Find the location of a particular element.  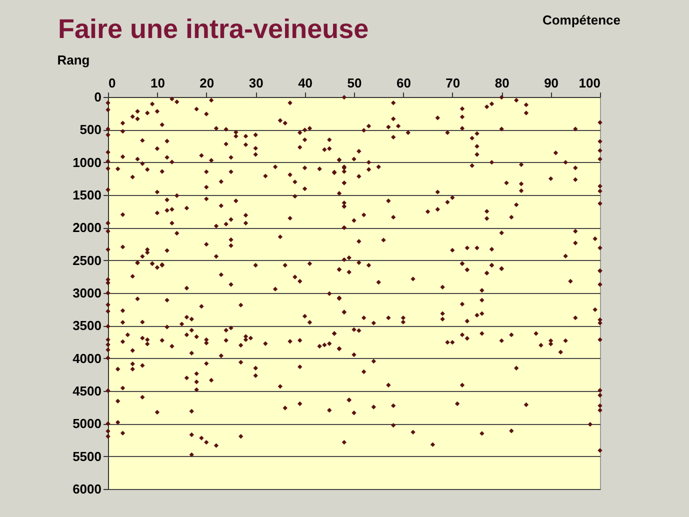

x-tick-label: 50 is located at coordinates (354, 83).